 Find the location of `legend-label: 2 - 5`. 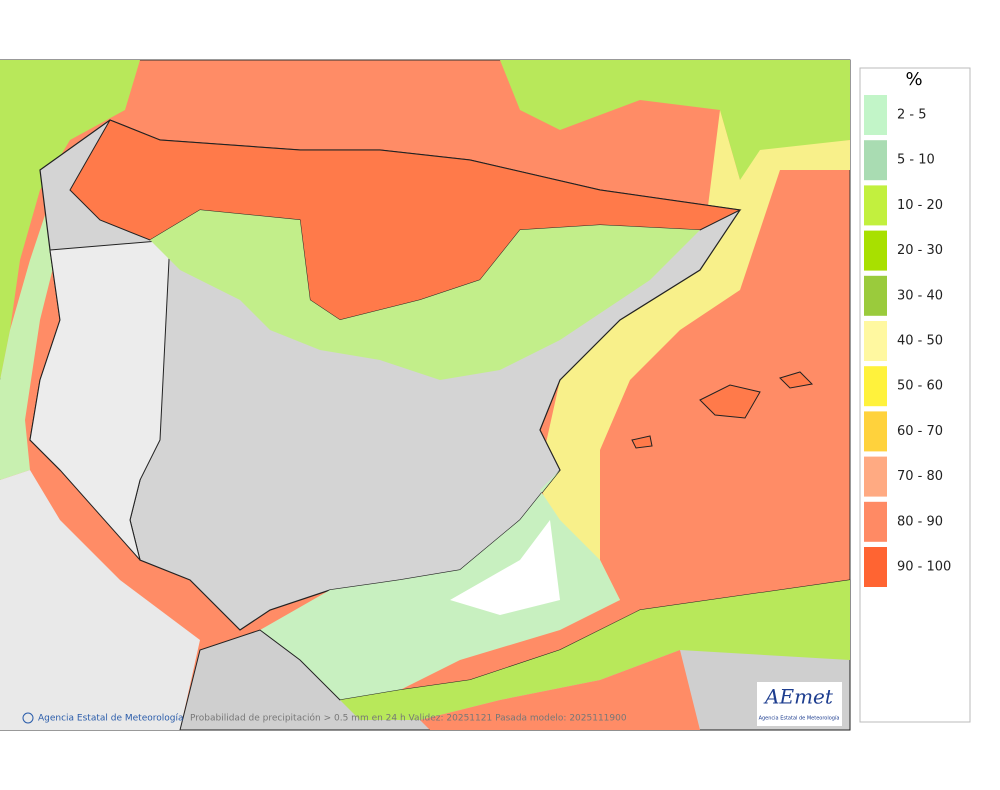

legend-label: 2 - 5 is located at coordinates (912, 115).